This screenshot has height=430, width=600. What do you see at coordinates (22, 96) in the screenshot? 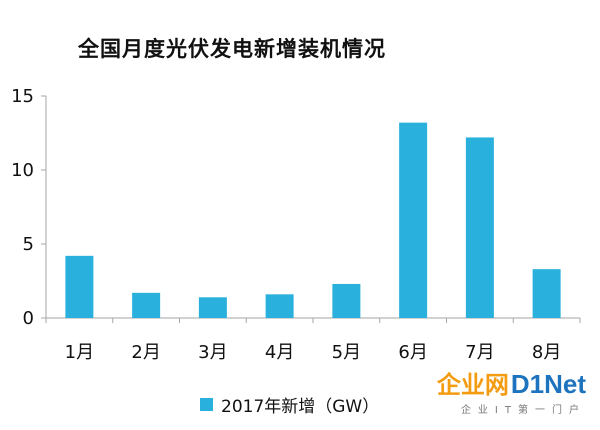
I see `y-tick-label: 15` at bounding box center [22, 96].